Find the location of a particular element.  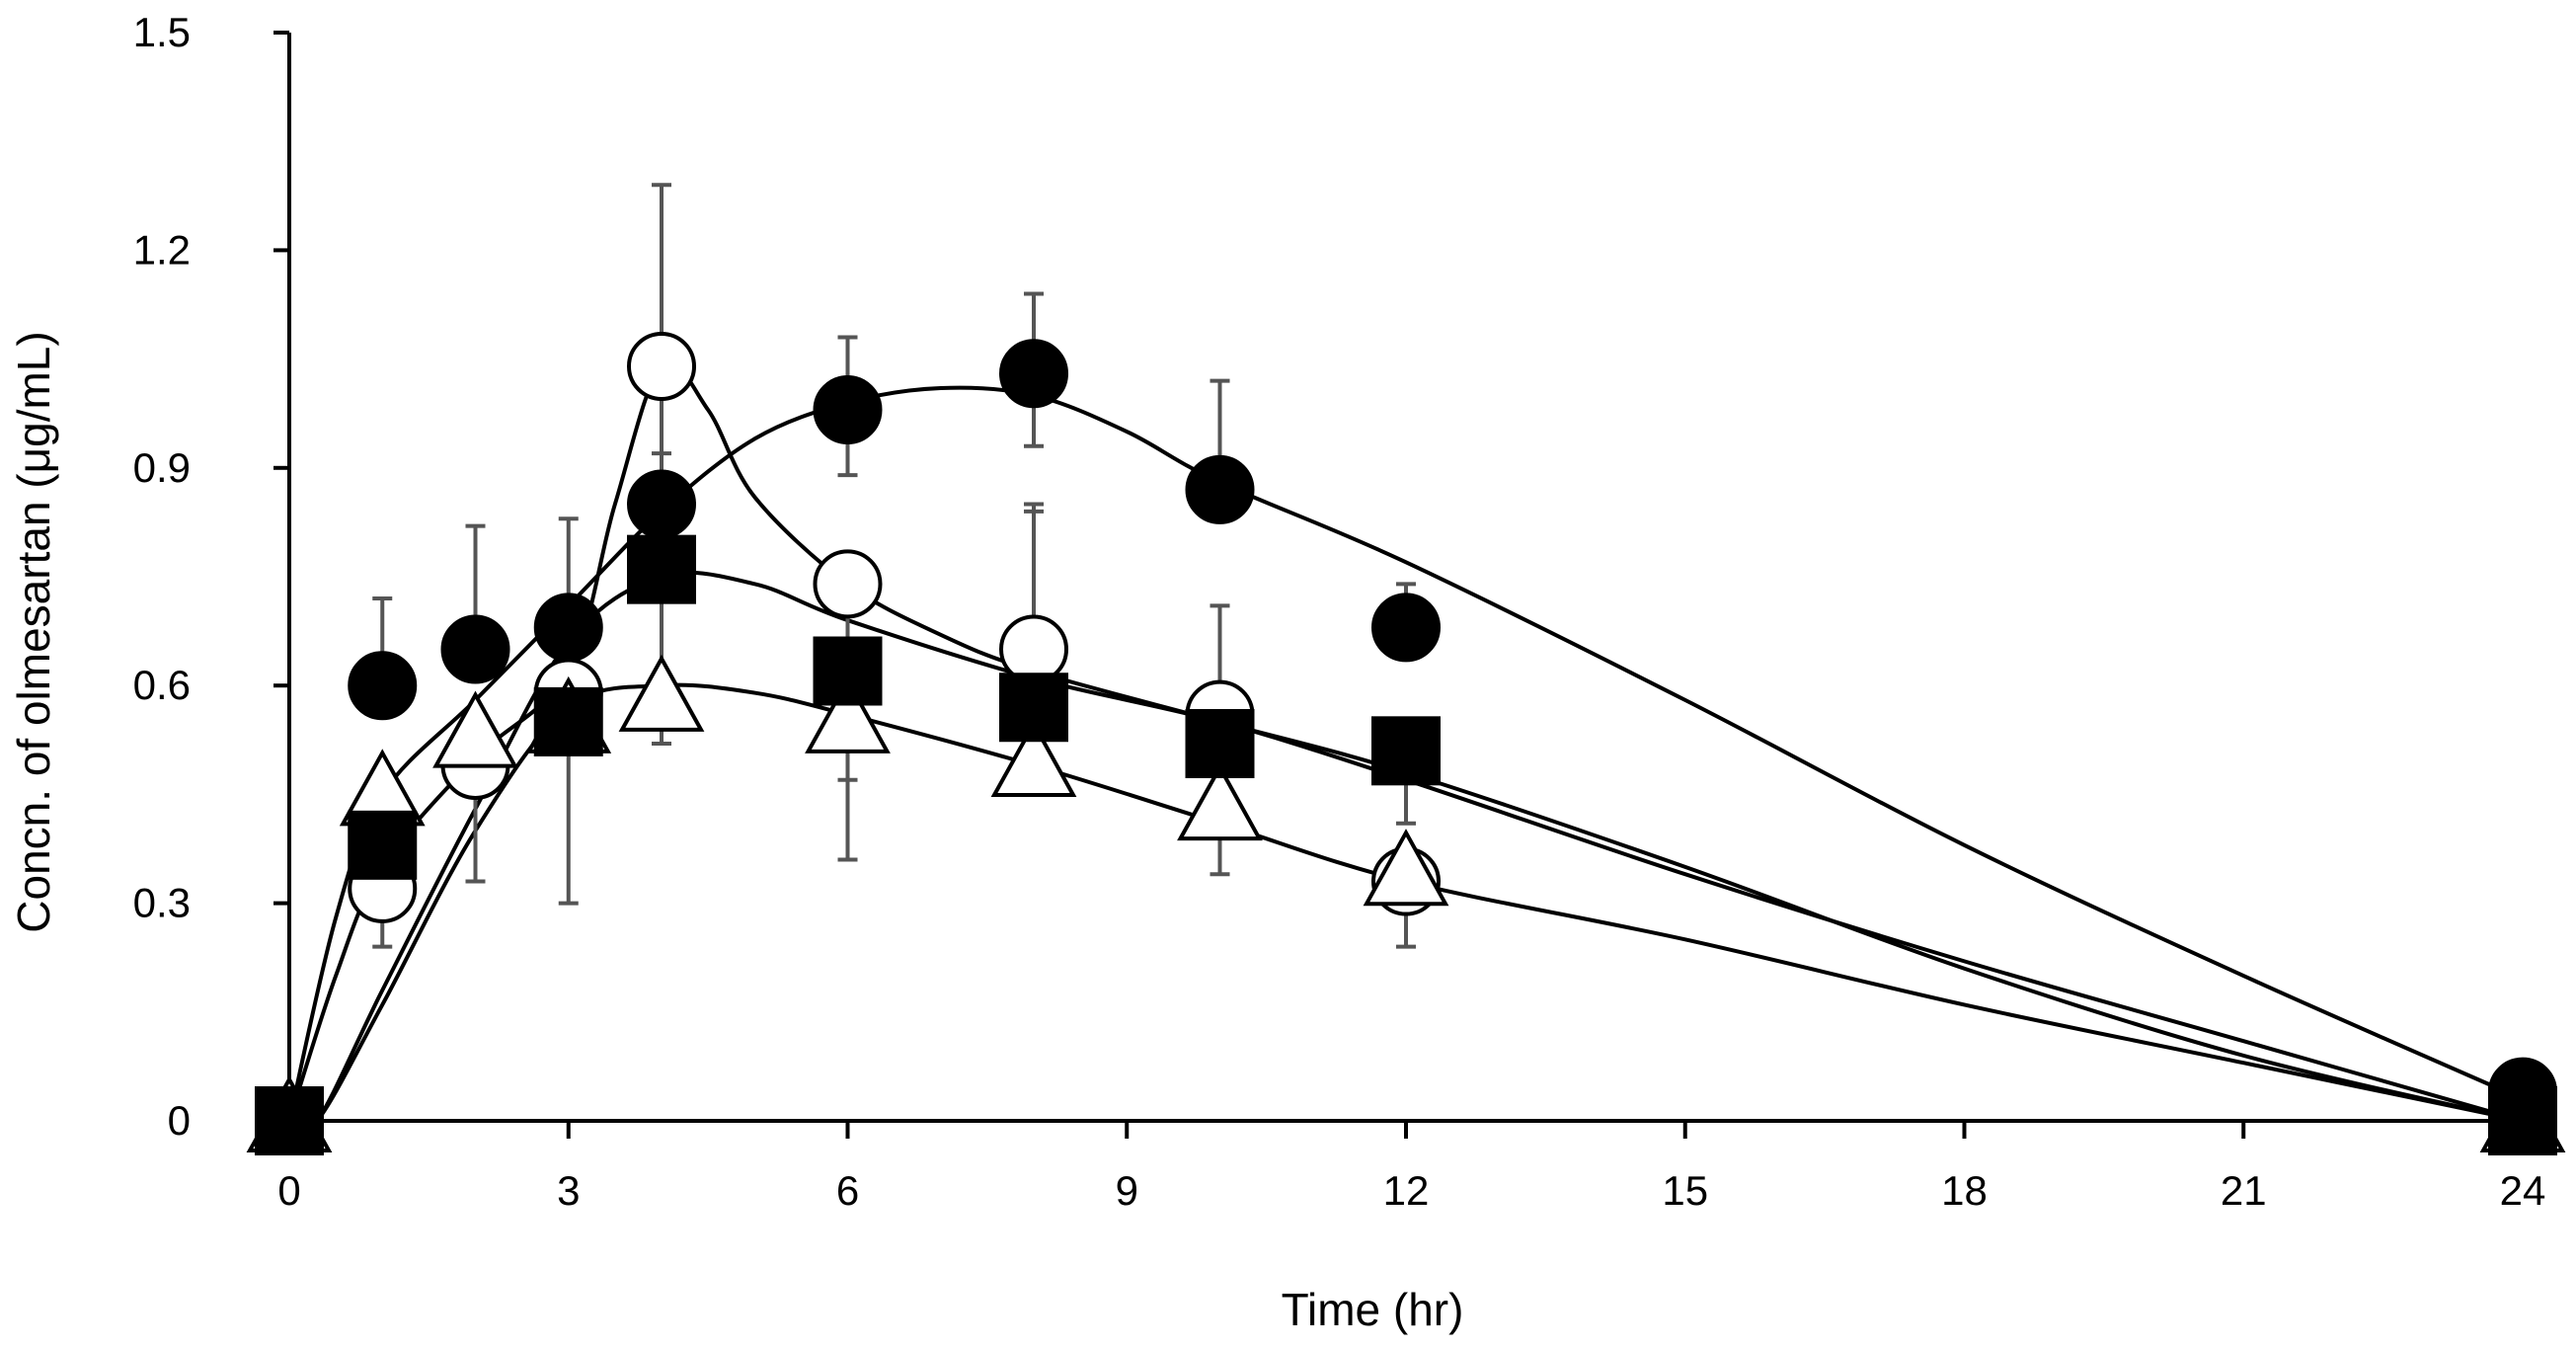

x-tick-label: 18 is located at coordinates (1964, 1190).